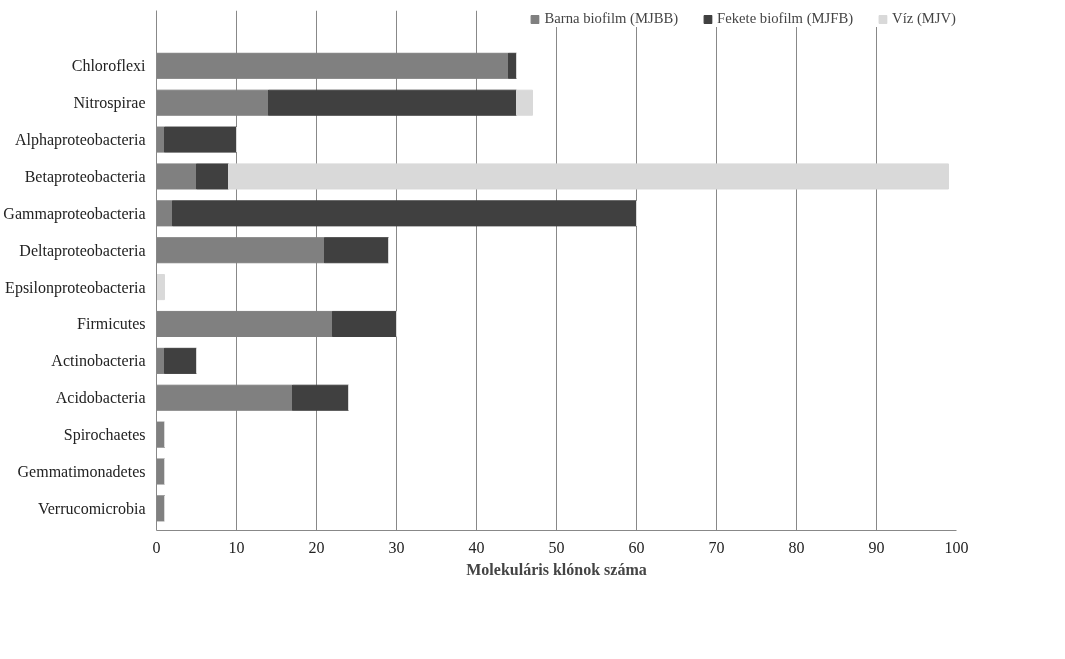 Image resolution: width=1065 pixels, height=659 pixels. I want to click on x-tick-label: 30, so click(396, 547).